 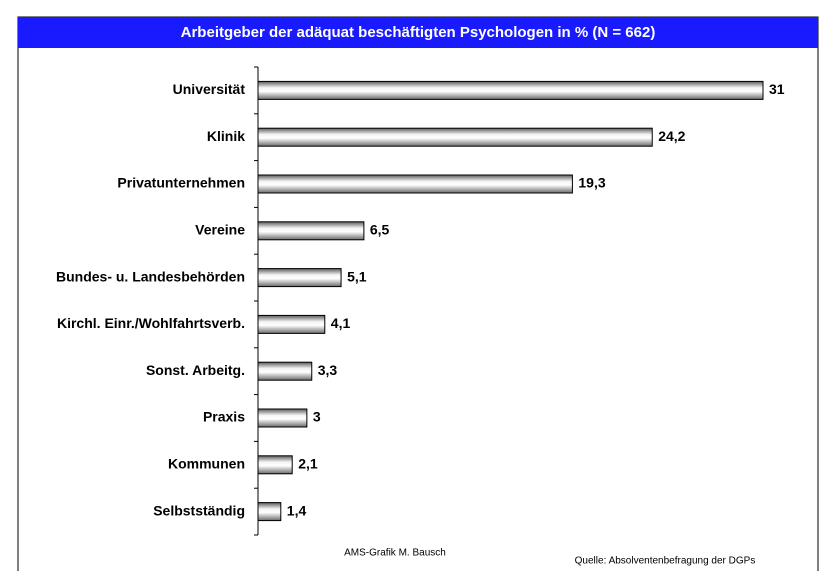 What do you see at coordinates (665, 561) in the screenshot?
I see `source: Quelle: Absolventenbefragung der DGPs` at bounding box center [665, 561].